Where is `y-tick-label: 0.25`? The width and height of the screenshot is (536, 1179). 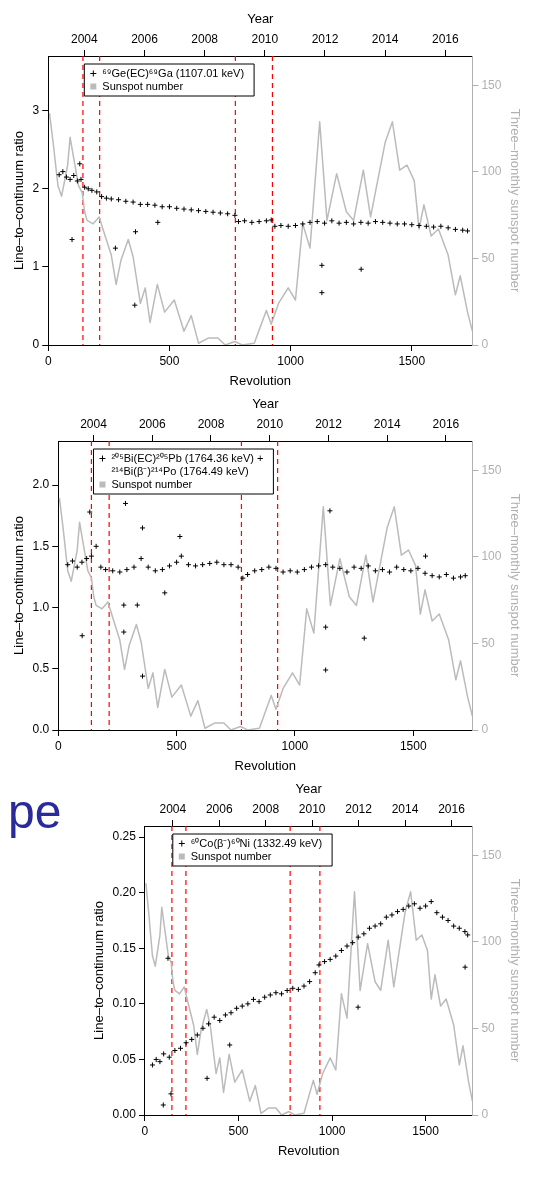
y-tick-label: 0.25 is located at coordinates (124, 836).